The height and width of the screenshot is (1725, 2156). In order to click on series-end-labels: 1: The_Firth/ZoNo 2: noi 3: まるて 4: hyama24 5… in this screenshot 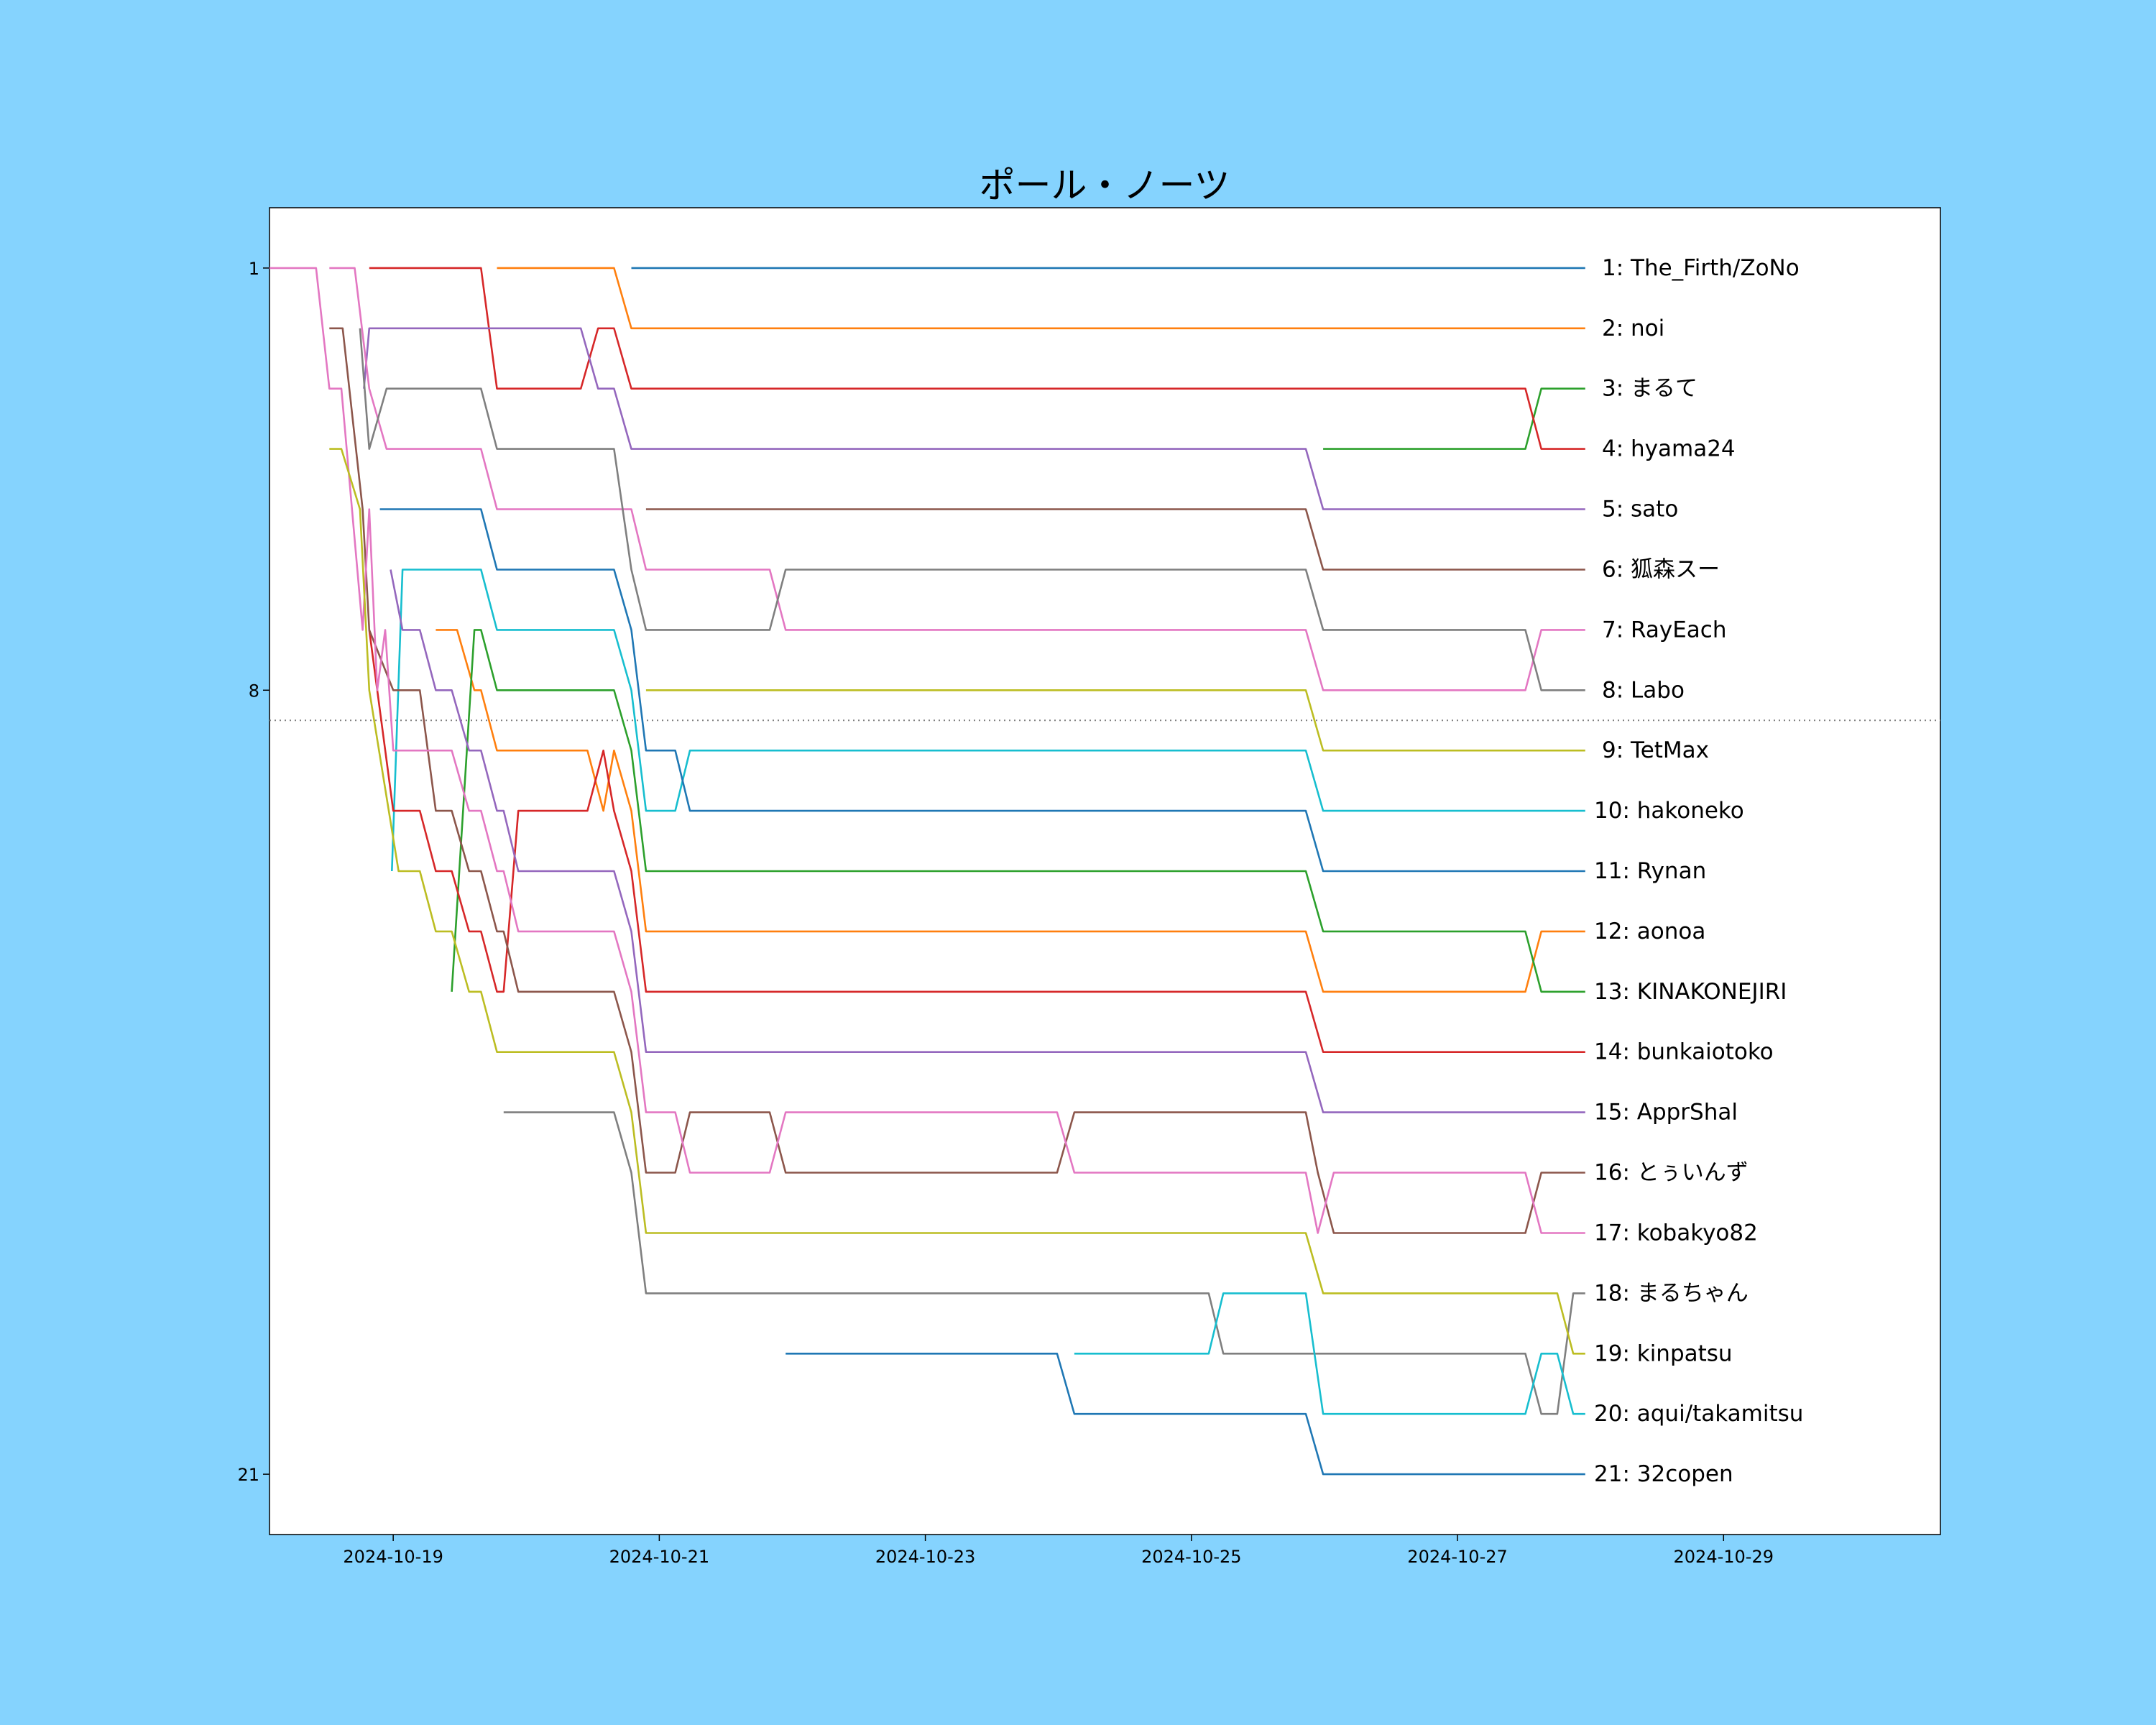, I will do `click(1698, 871)`.